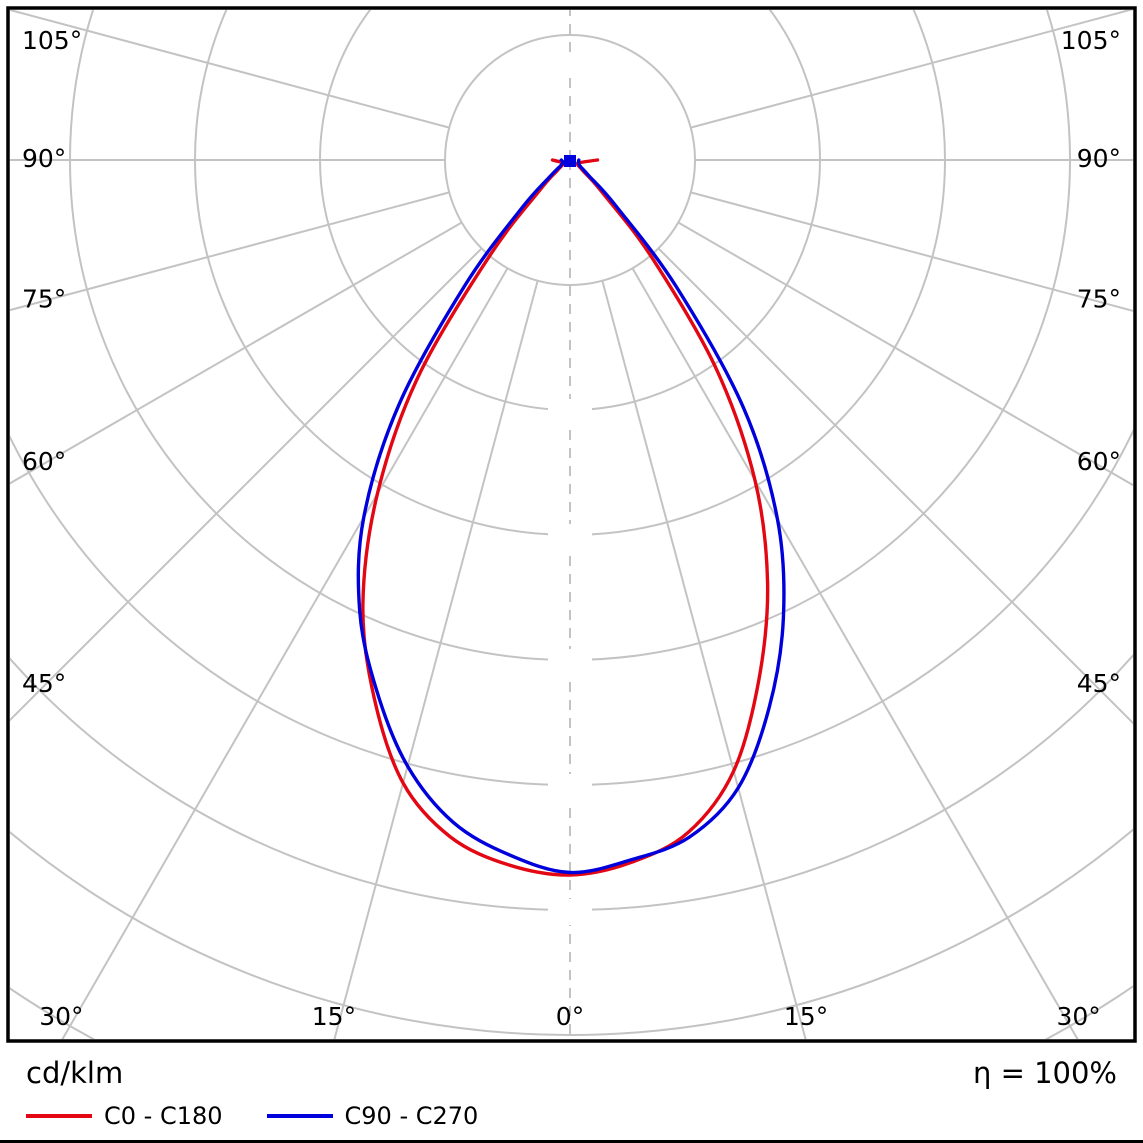  I want to click on efficiency-label: η = 100%, so click(1044, 1073).